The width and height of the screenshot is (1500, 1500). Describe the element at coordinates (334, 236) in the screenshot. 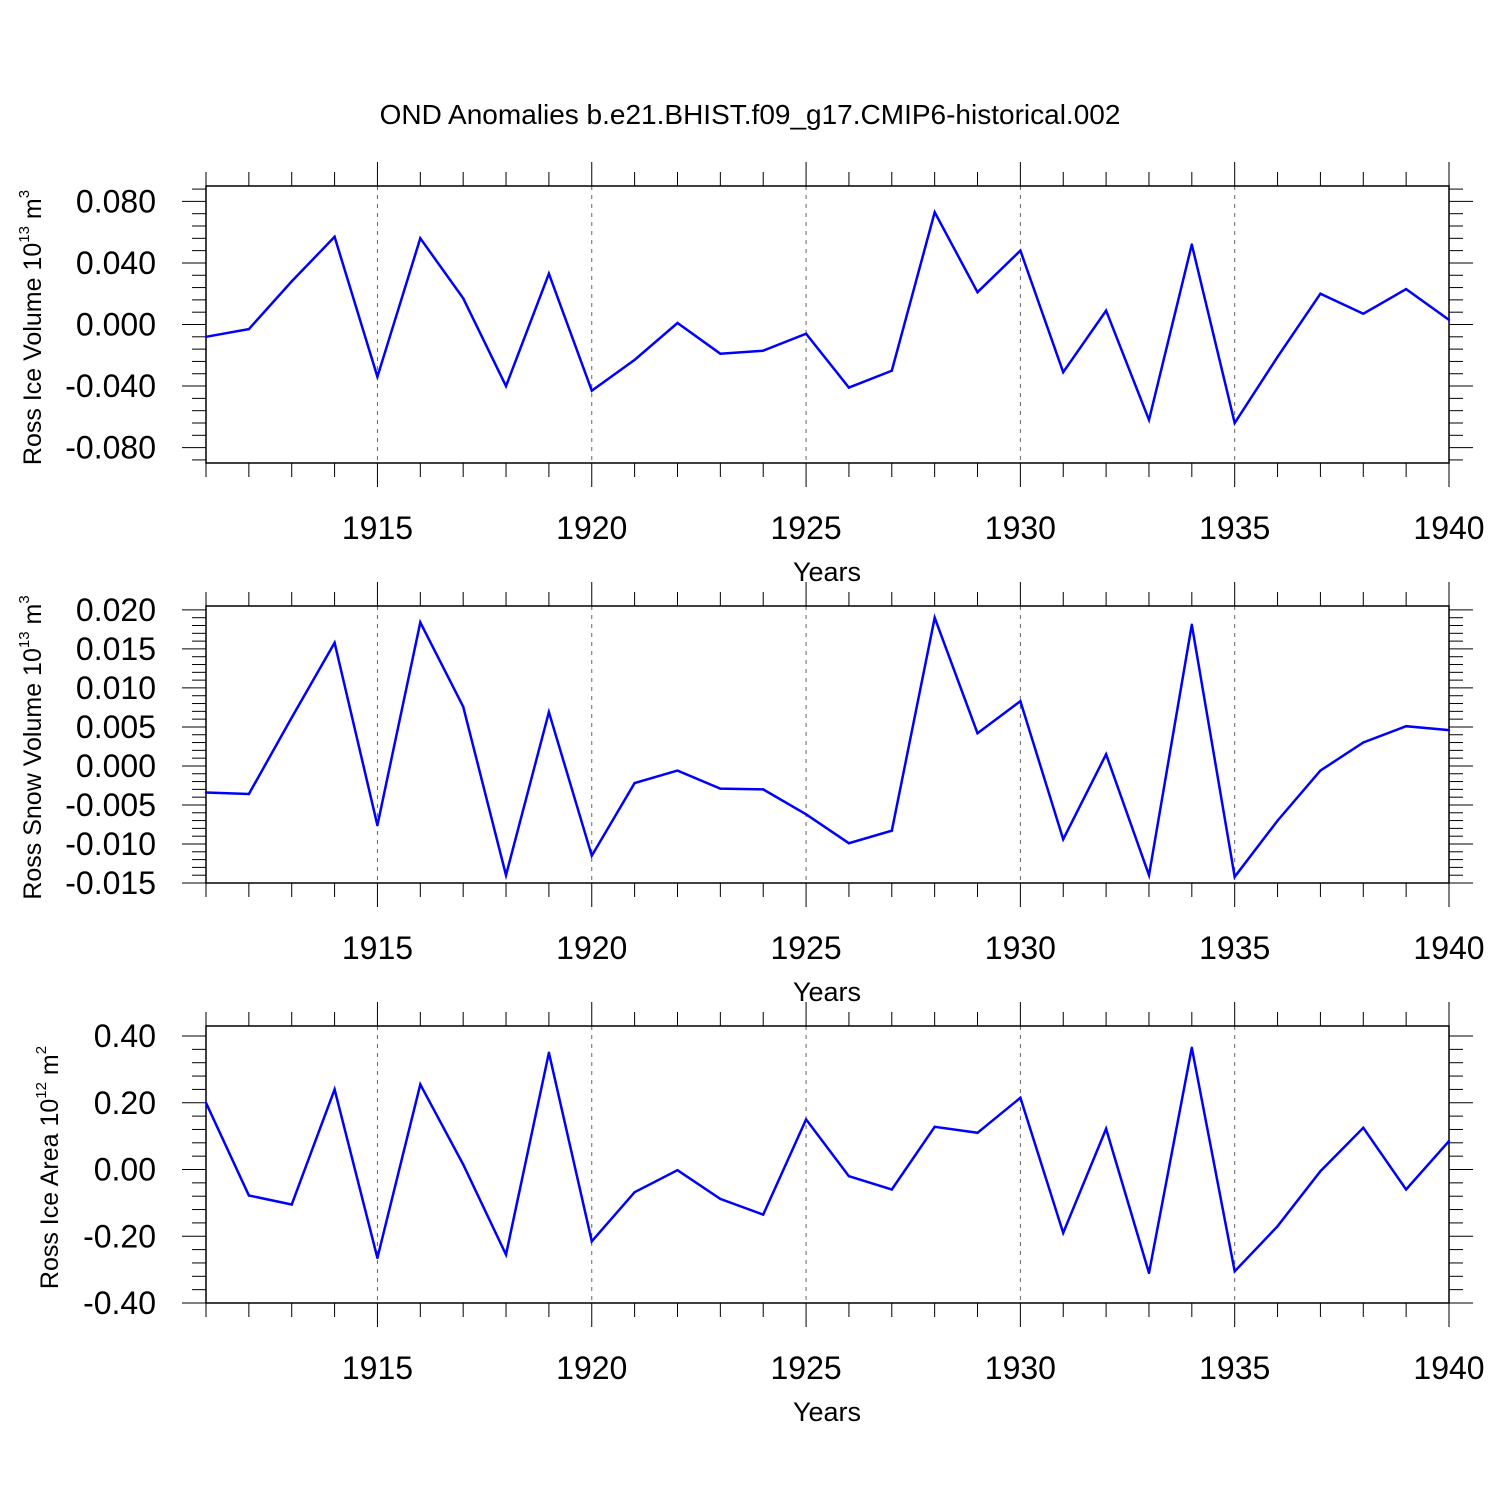

I see `ross-ice-volume-point-1914` at that location.